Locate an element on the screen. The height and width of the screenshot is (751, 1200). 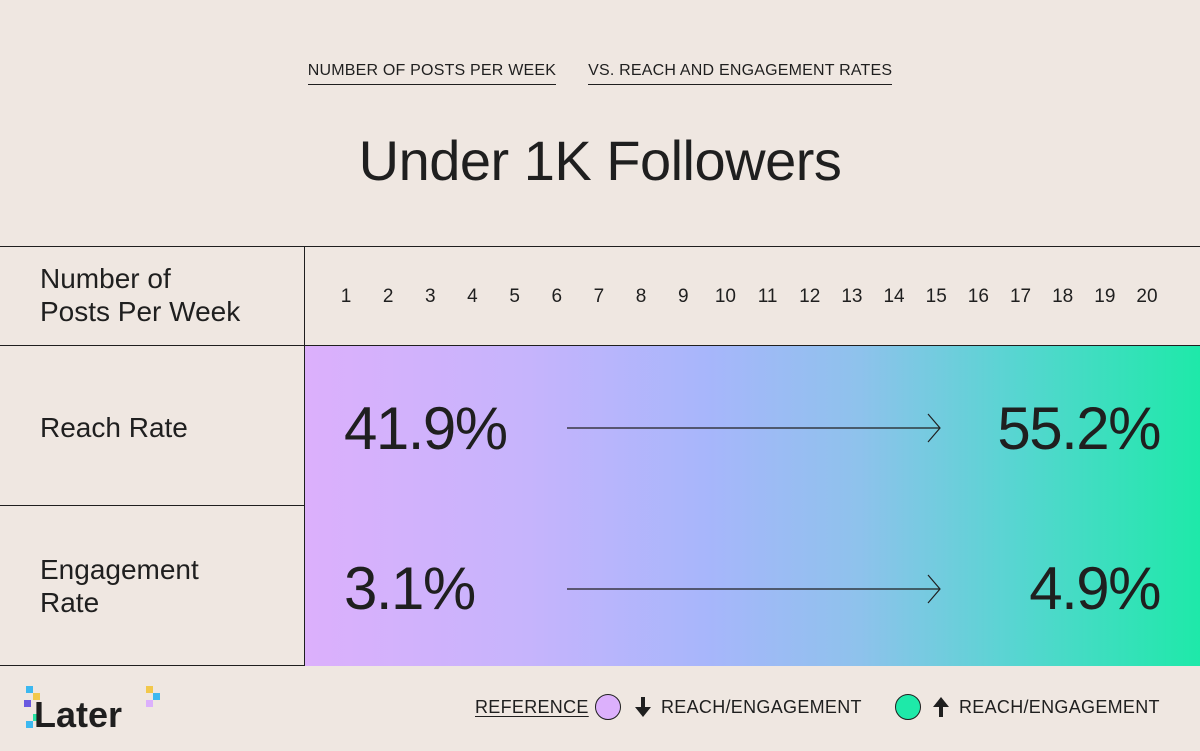
chart-title: Under 1K Followers is located at coordinates (600, 160).